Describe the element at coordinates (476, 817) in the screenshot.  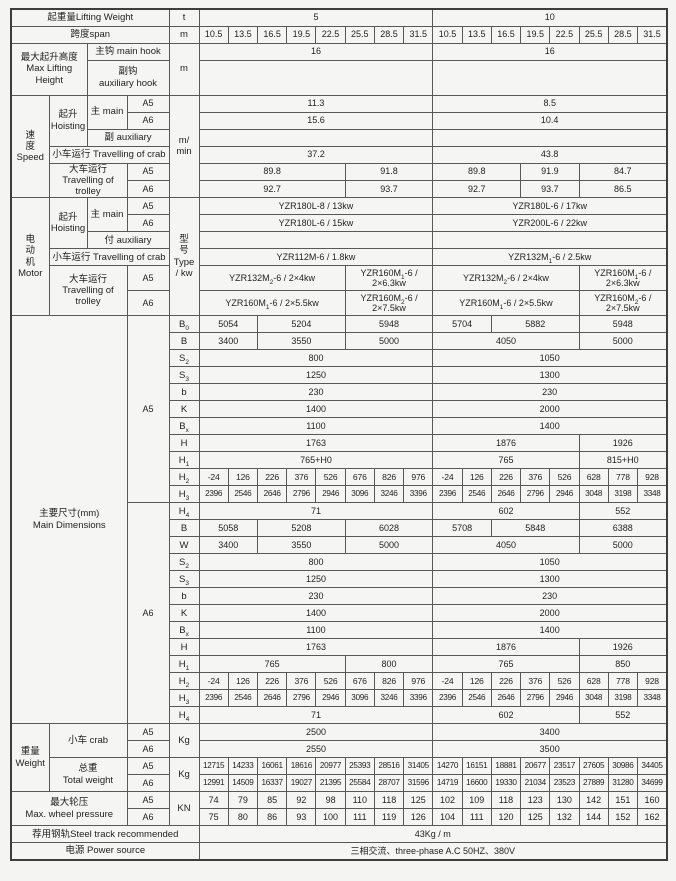
I see `table-cell: 111` at that location.